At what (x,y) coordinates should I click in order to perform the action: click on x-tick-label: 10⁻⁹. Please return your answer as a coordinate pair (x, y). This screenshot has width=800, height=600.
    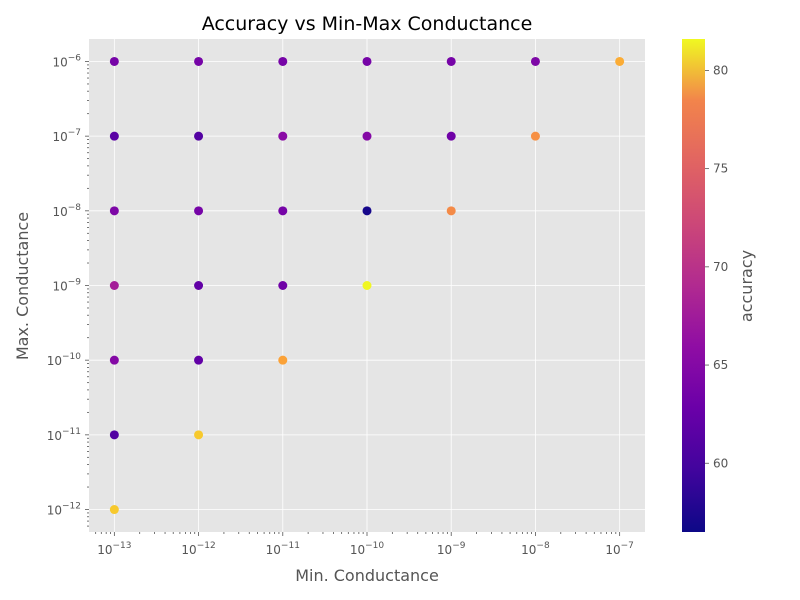
    Looking at the image, I should click on (451, 549).